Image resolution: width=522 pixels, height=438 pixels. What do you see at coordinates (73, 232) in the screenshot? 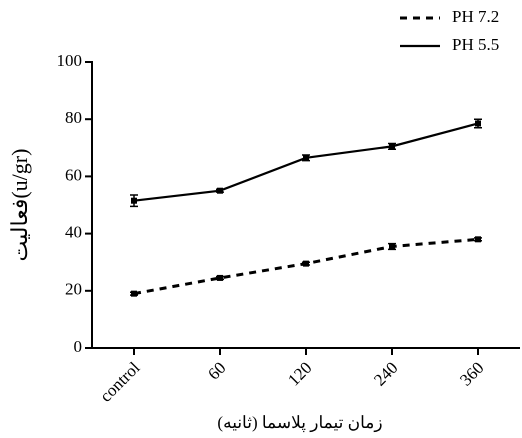
I see `y-tick-label: 40` at bounding box center [73, 232].